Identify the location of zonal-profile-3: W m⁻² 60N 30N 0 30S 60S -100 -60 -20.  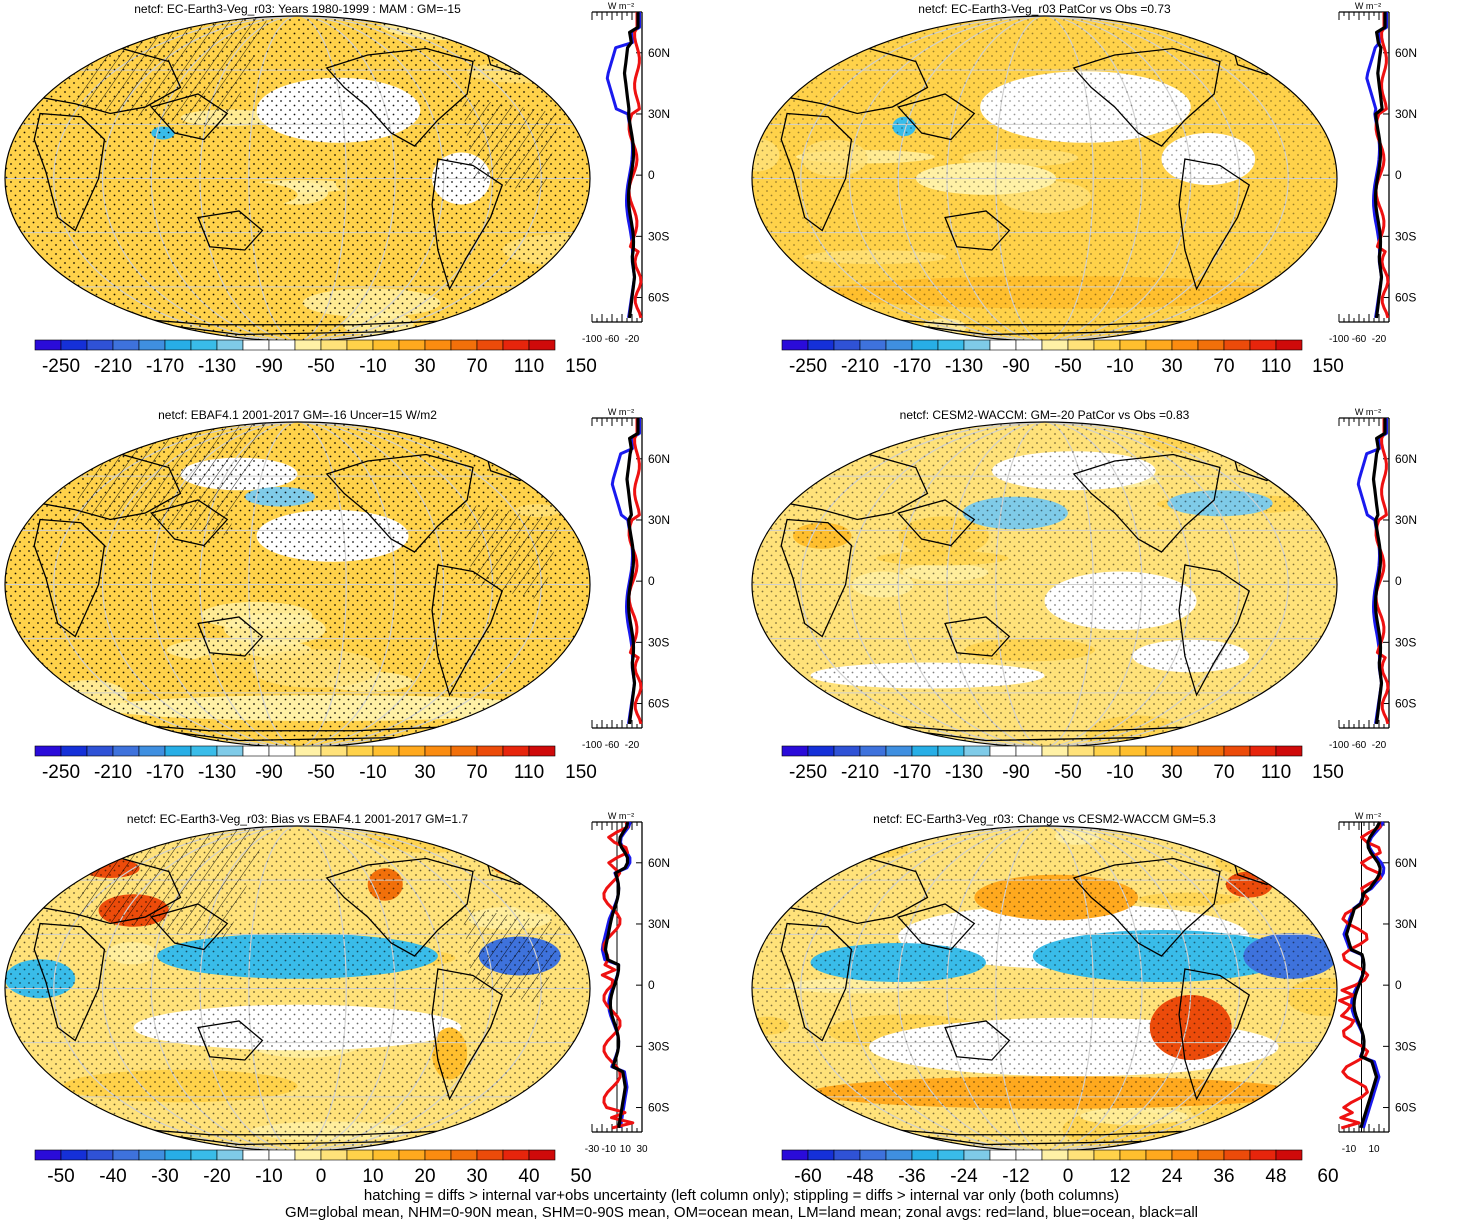
(626, 579).